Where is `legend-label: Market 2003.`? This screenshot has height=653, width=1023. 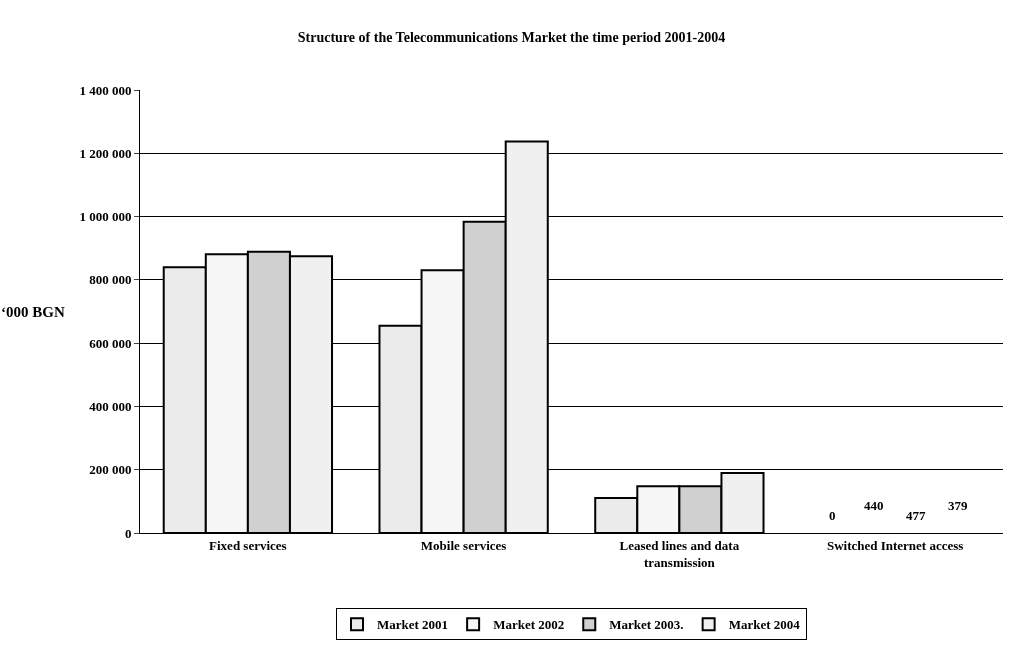 legend-label: Market 2003. is located at coordinates (646, 625).